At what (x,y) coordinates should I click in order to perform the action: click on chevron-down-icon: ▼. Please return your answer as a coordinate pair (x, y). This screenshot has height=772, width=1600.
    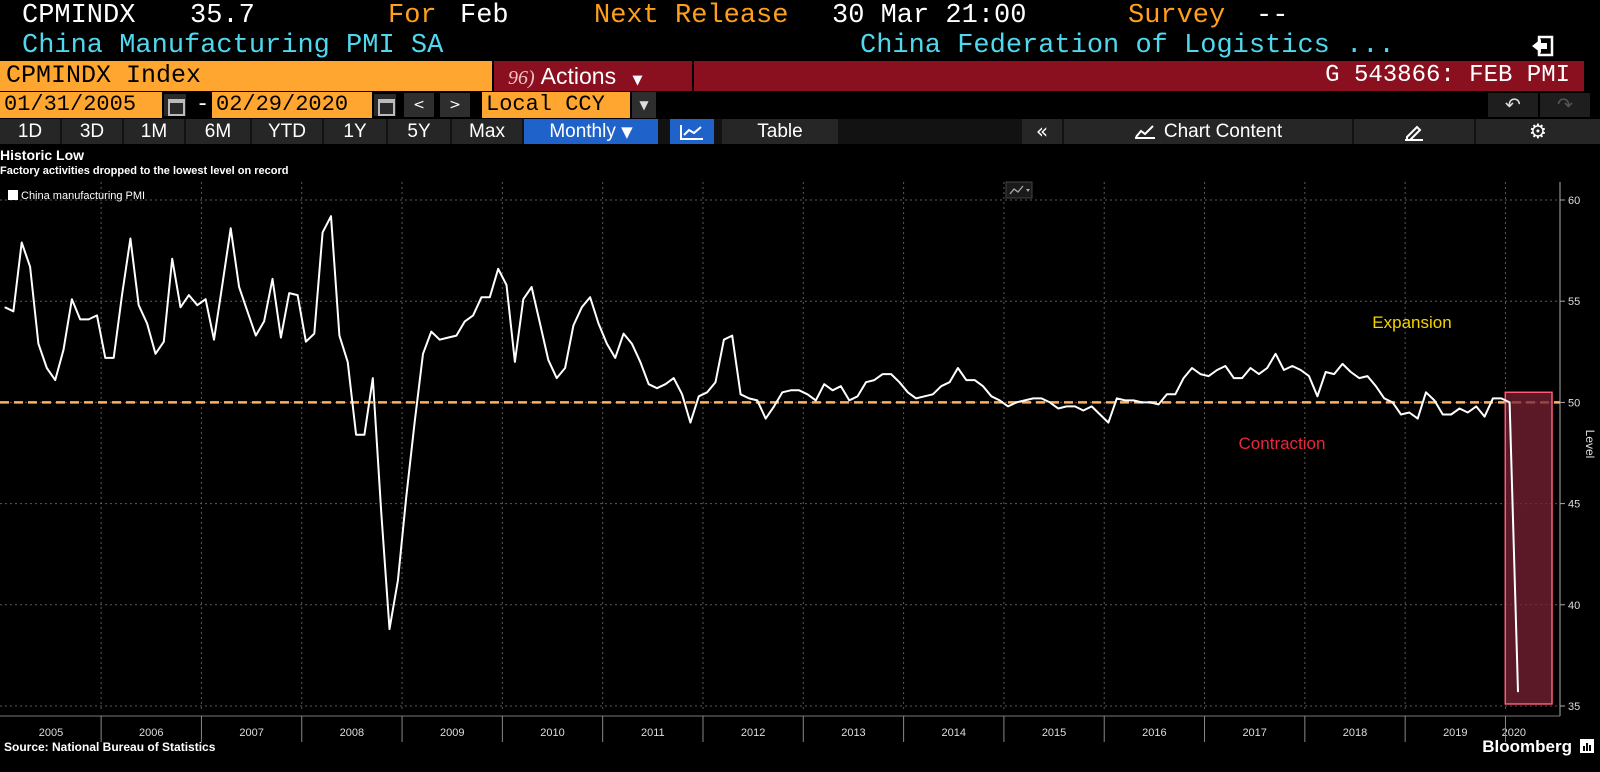
    Looking at the image, I should click on (644, 105).